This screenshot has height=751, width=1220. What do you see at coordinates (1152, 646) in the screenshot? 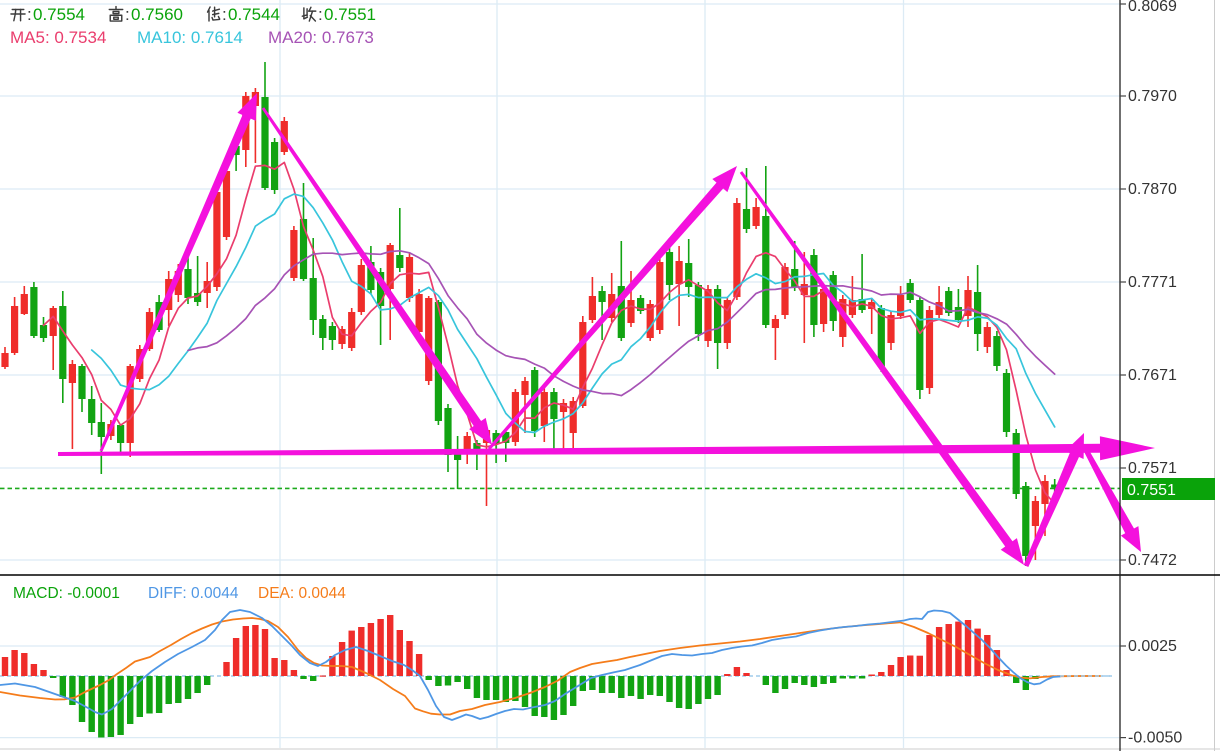
I see `svg-text: 0.0025` at bounding box center [1152, 646].